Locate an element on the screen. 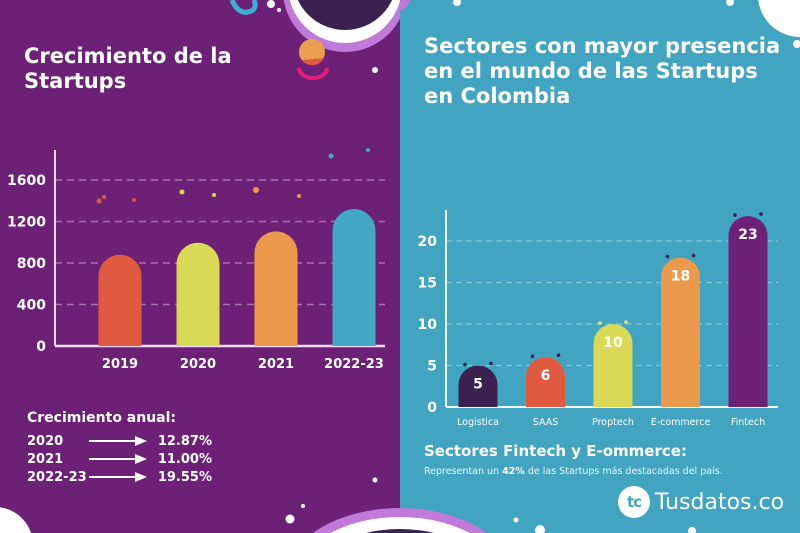 The height and width of the screenshot is (533, 800). left-chart-title: Crecimiento de la Startups is located at coordinates (128, 69).